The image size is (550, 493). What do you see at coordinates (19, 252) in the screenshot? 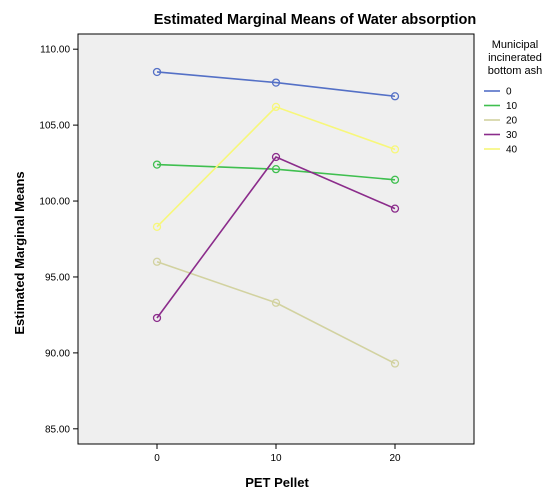
I see `y-axis-title: Estimated Marginal Means` at bounding box center [19, 252].